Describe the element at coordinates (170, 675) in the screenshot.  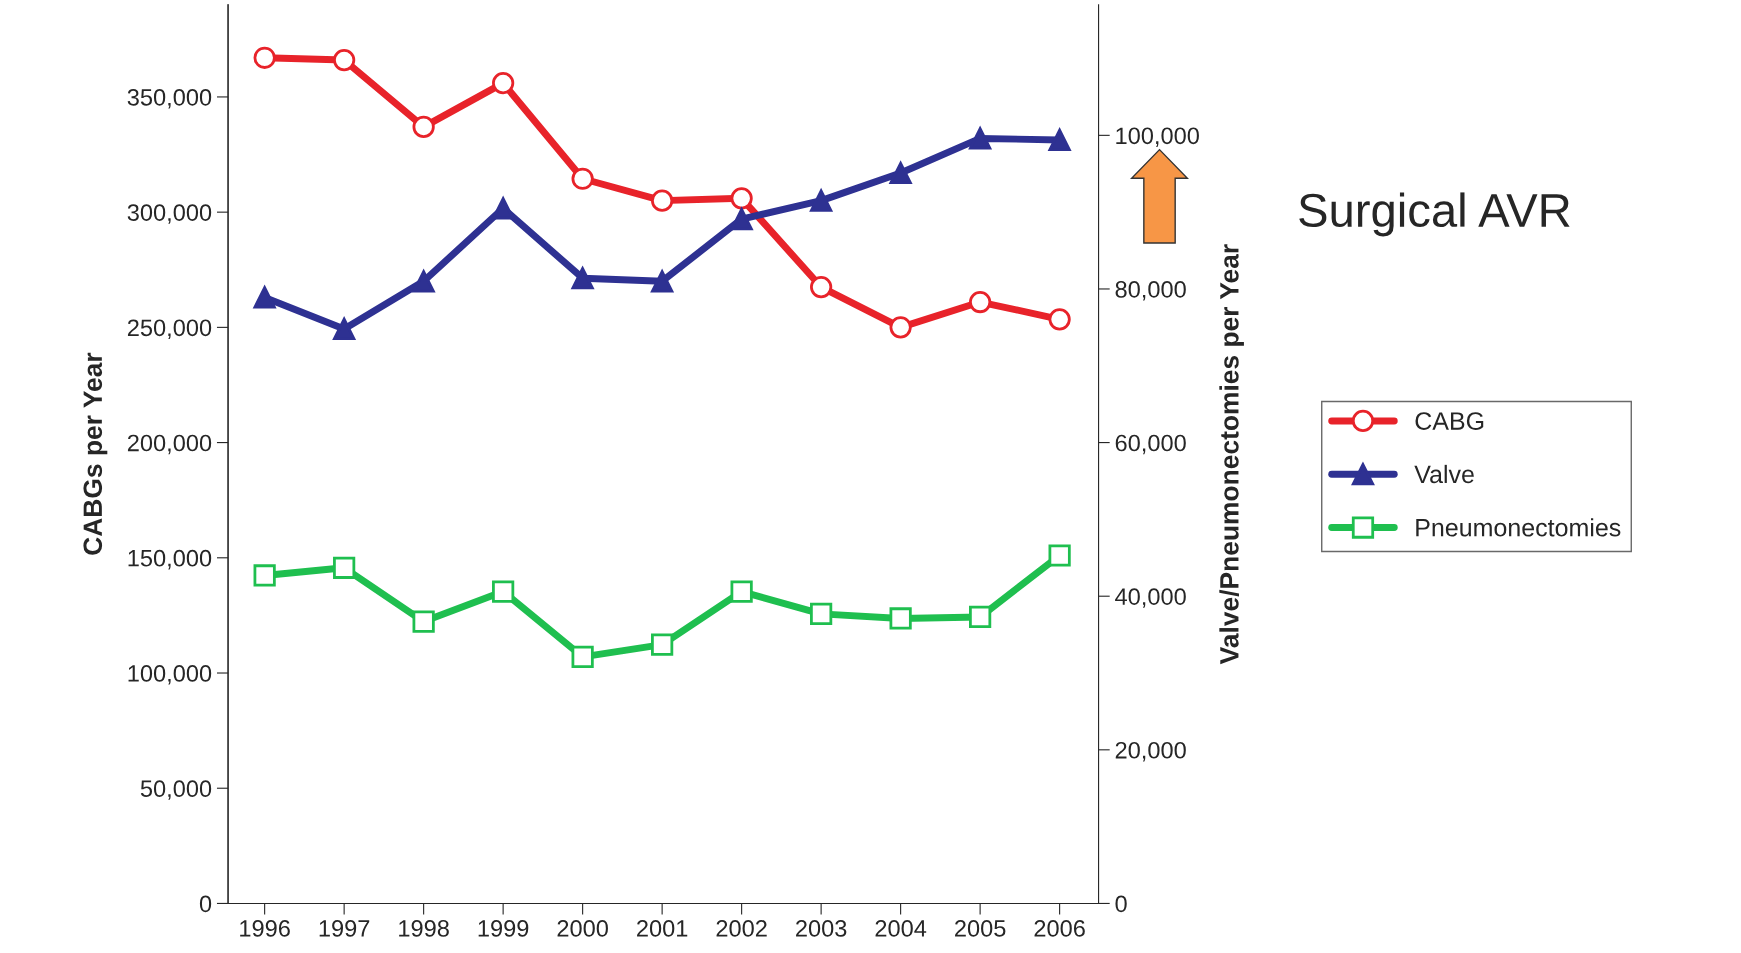
I see `y-tick-label: 100,000` at that location.